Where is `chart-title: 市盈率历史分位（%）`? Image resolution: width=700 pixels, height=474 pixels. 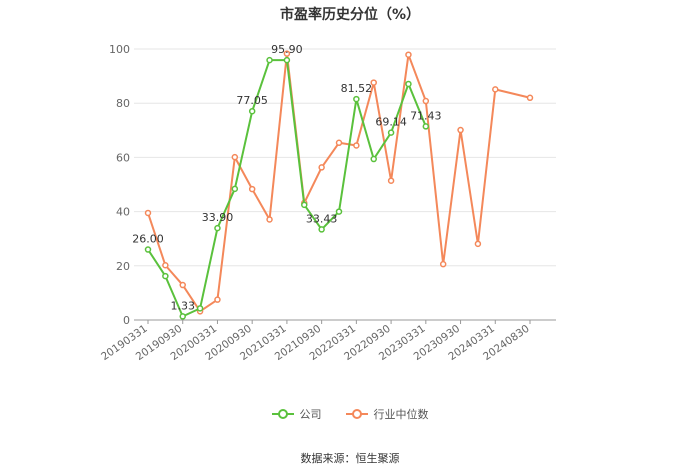
chart-title: 市盈率历史分位（%） is located at coordinates (350, 15).